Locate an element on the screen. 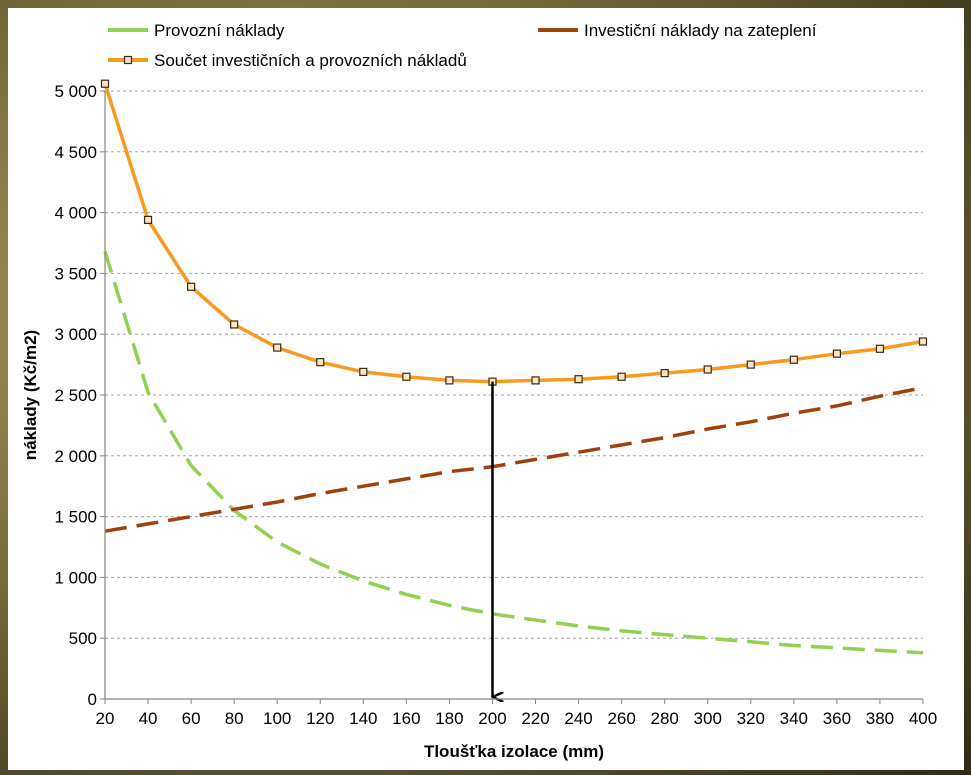 This screenshot has height=775, width=971. x-tick-label: 20 is located at coordinates (105, 718).